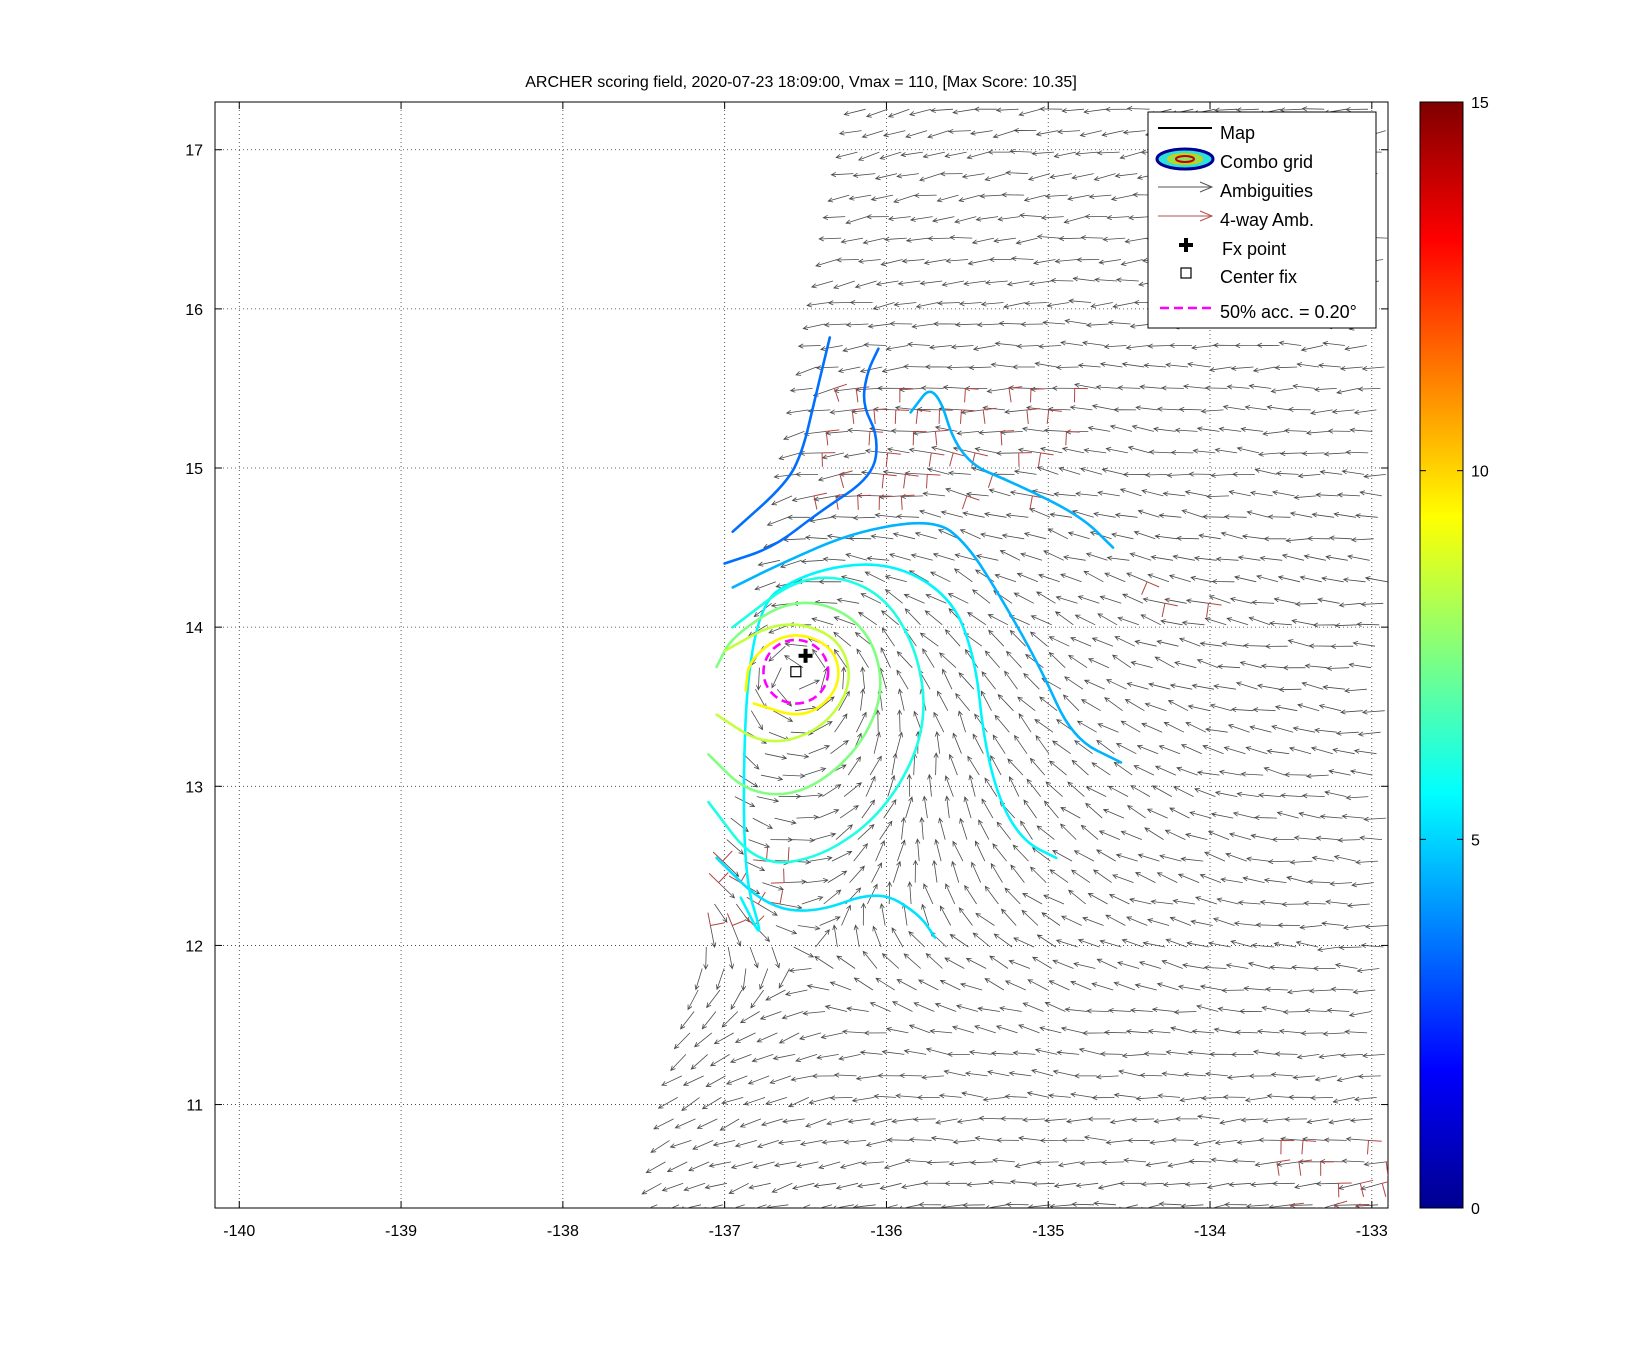 This screenshot has height=1350, width=1646. Describe the element at coordinates (1186, 273) in the screenshot. I see `legend-swatch-center-fix` at that location.